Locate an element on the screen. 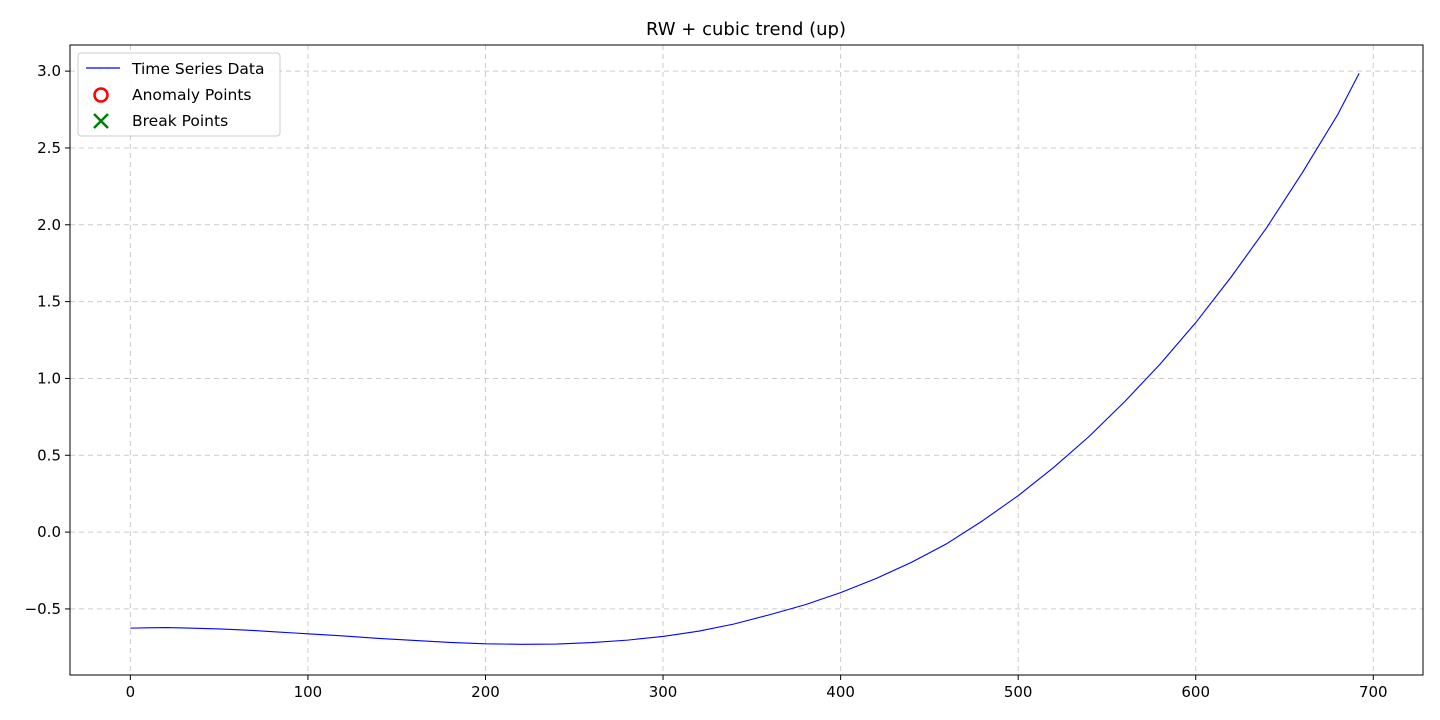 The image size is (1440, 720). chart-title: RW + cubic trend (up) is located at coordinates (746, 29).